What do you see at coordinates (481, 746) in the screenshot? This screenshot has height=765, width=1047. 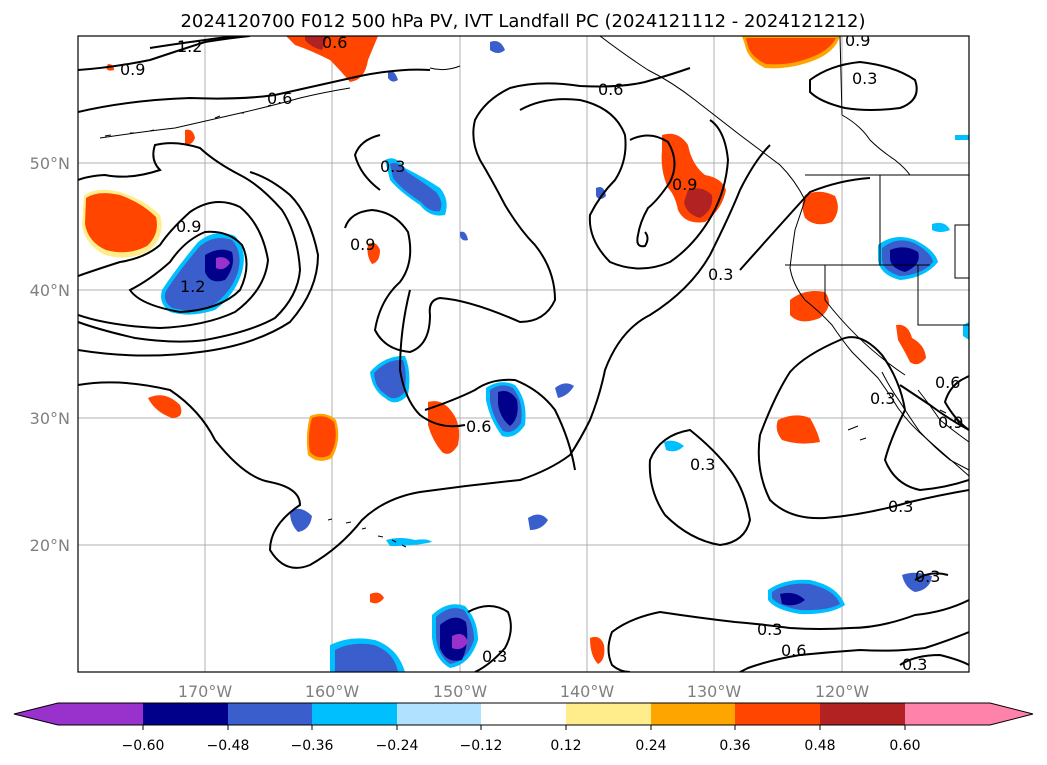 I see `colorbar-tick-label: −0.12` at bounding box center [481, 746].